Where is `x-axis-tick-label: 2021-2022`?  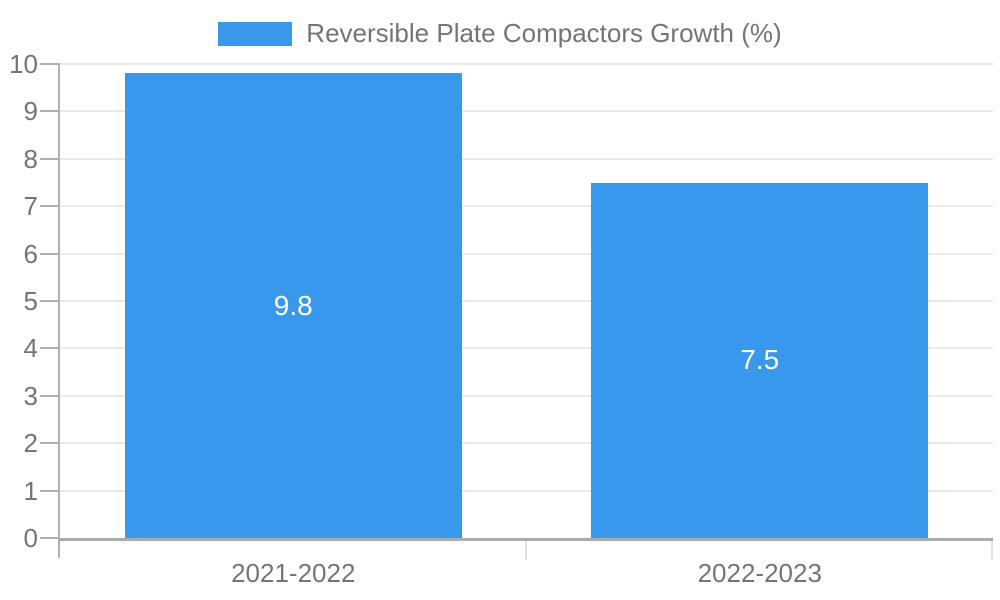 x-axis-tick-label: 2021-2022 is located at coordinates (293, 573).